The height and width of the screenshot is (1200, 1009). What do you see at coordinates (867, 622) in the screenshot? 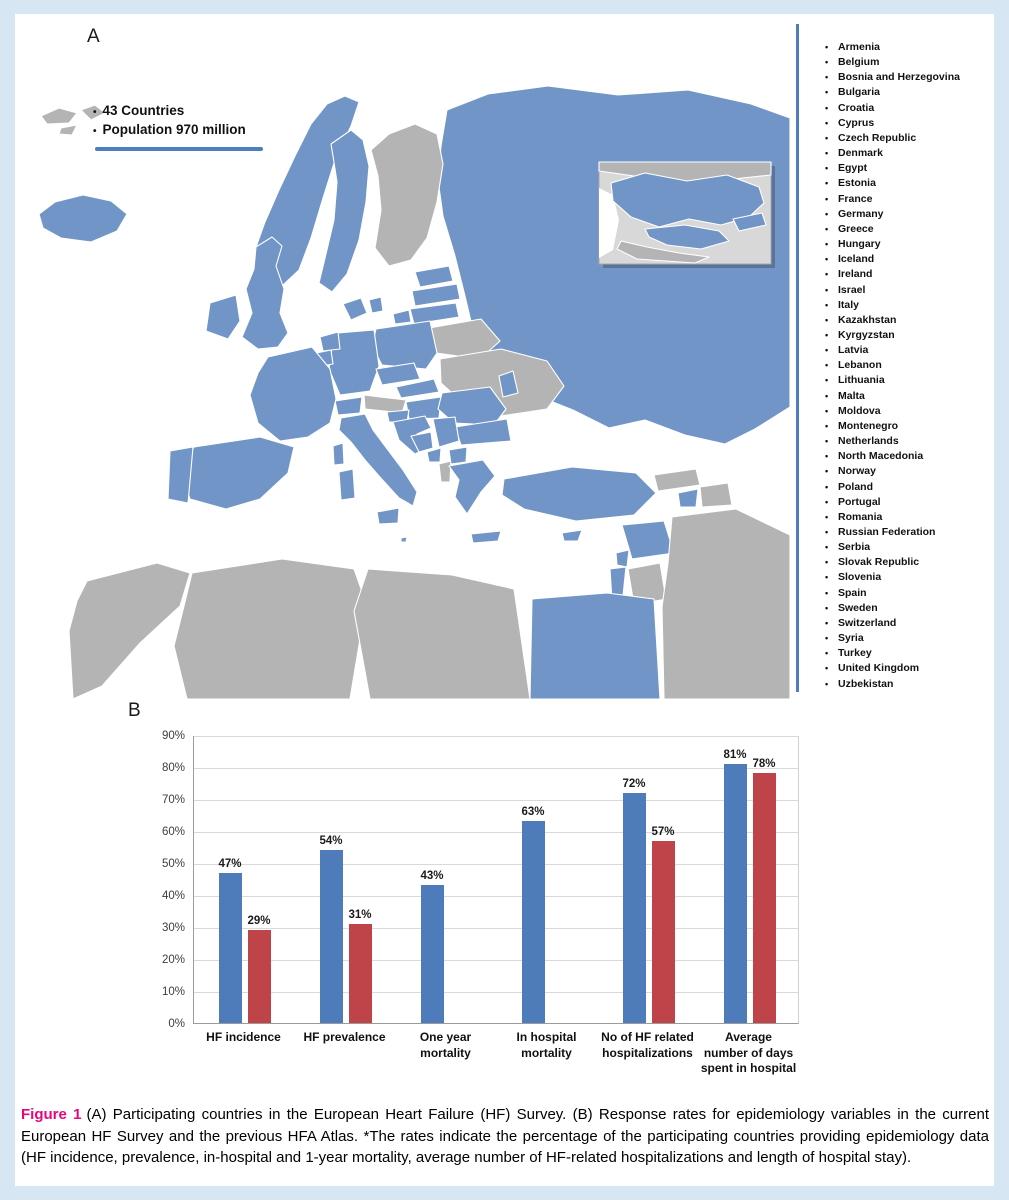
I see `country-name: Switzerland` at bounding box center [867, 622].